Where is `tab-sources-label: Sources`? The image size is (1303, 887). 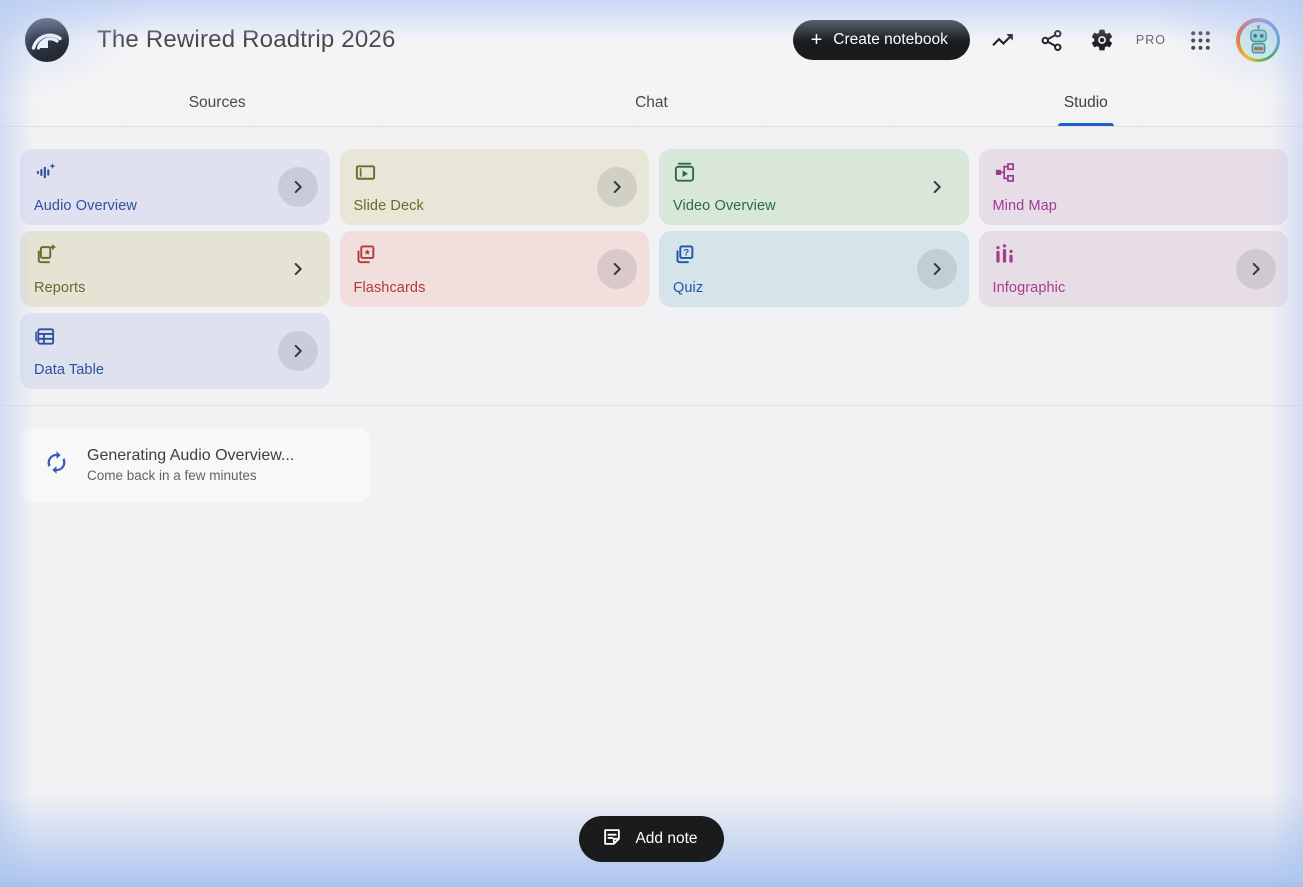
tab-sources-label: Sources is located at coordinates (217, 102).